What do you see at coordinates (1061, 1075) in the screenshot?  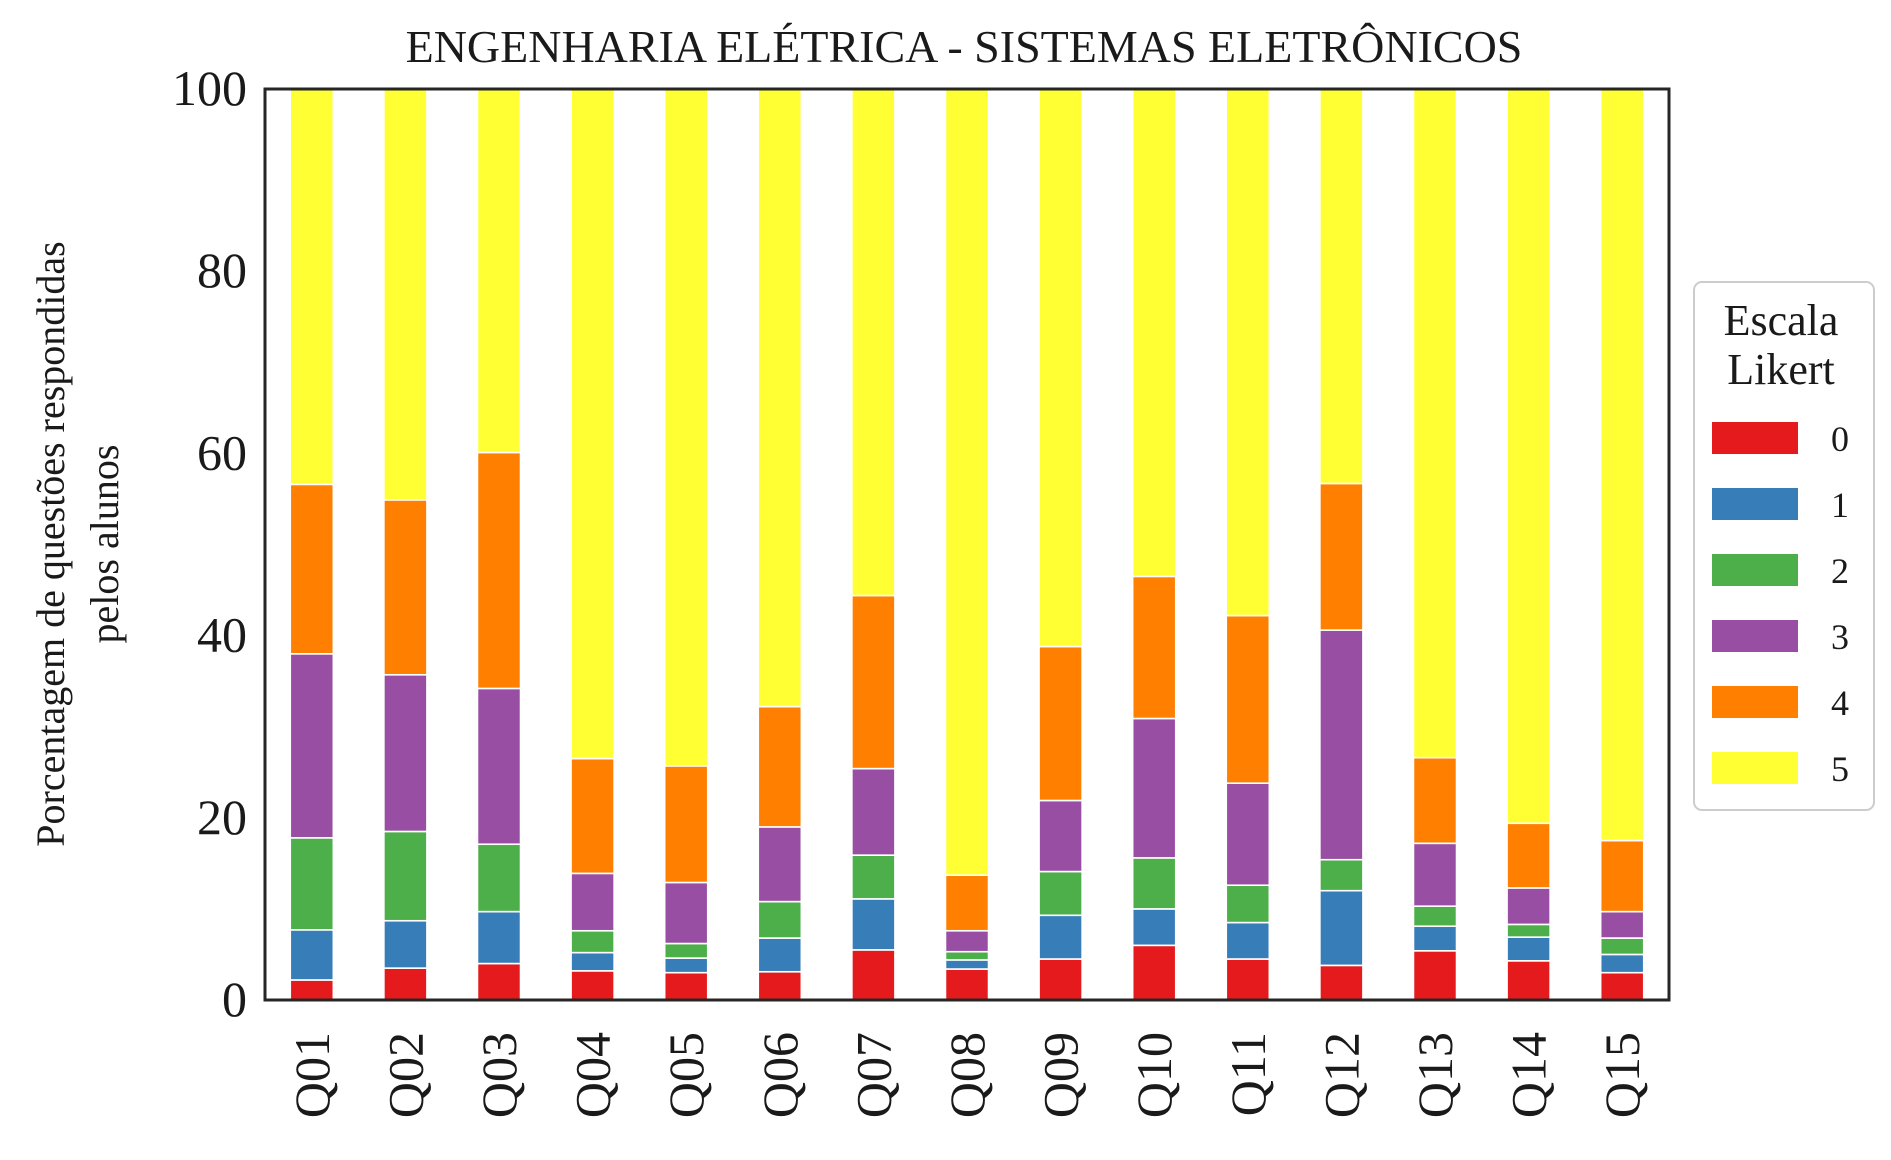 I see `x-tick-label: Q09` at bounding box center [1061, 1075].